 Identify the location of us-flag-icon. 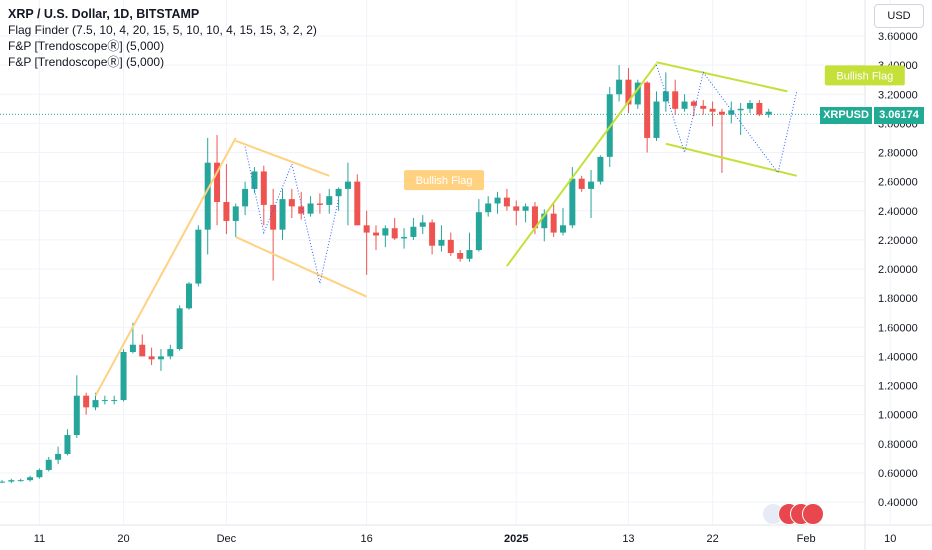
(813, 514).